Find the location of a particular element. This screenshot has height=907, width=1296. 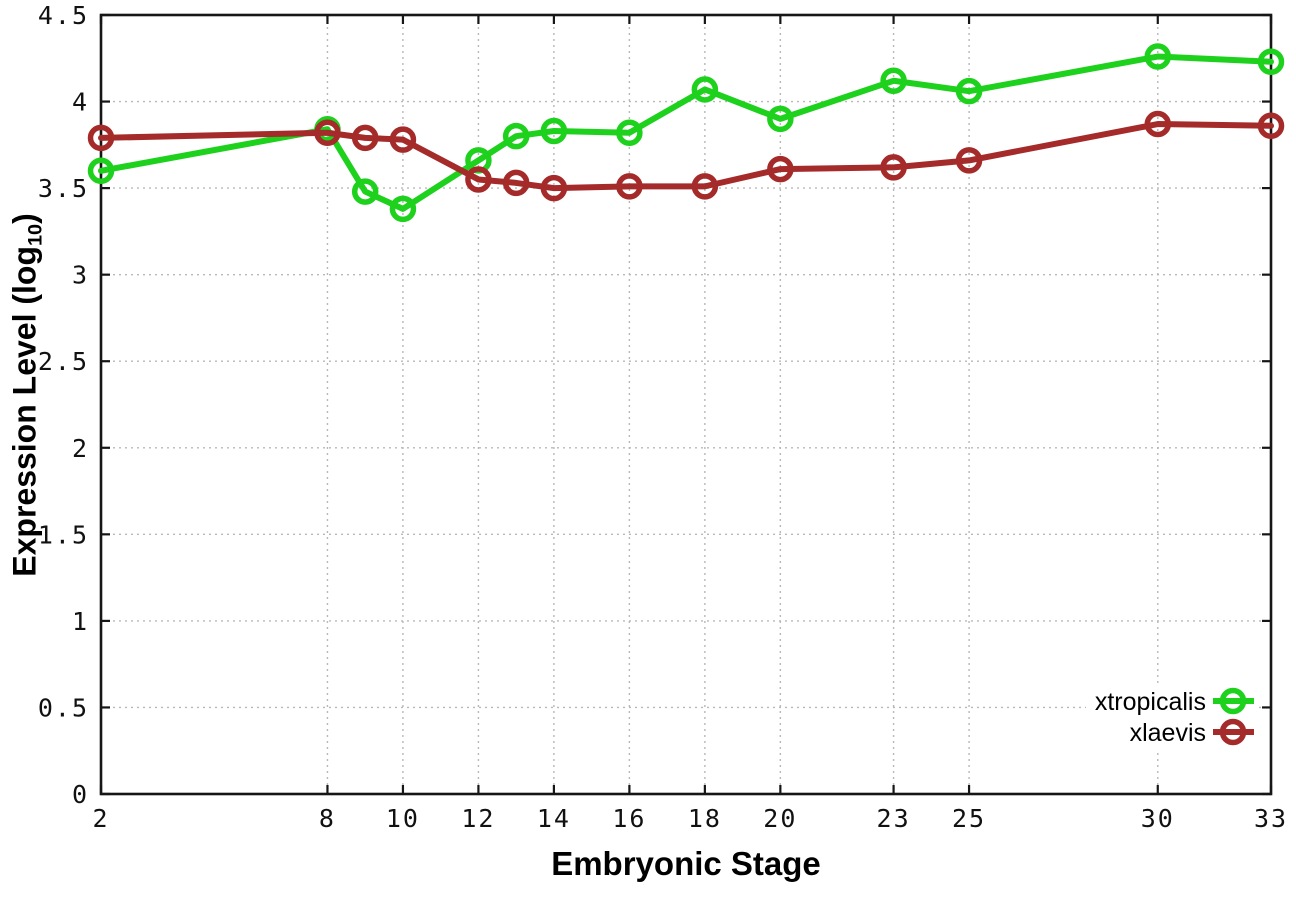

x-tick-label: 8 is located at coordinates (327, 818).